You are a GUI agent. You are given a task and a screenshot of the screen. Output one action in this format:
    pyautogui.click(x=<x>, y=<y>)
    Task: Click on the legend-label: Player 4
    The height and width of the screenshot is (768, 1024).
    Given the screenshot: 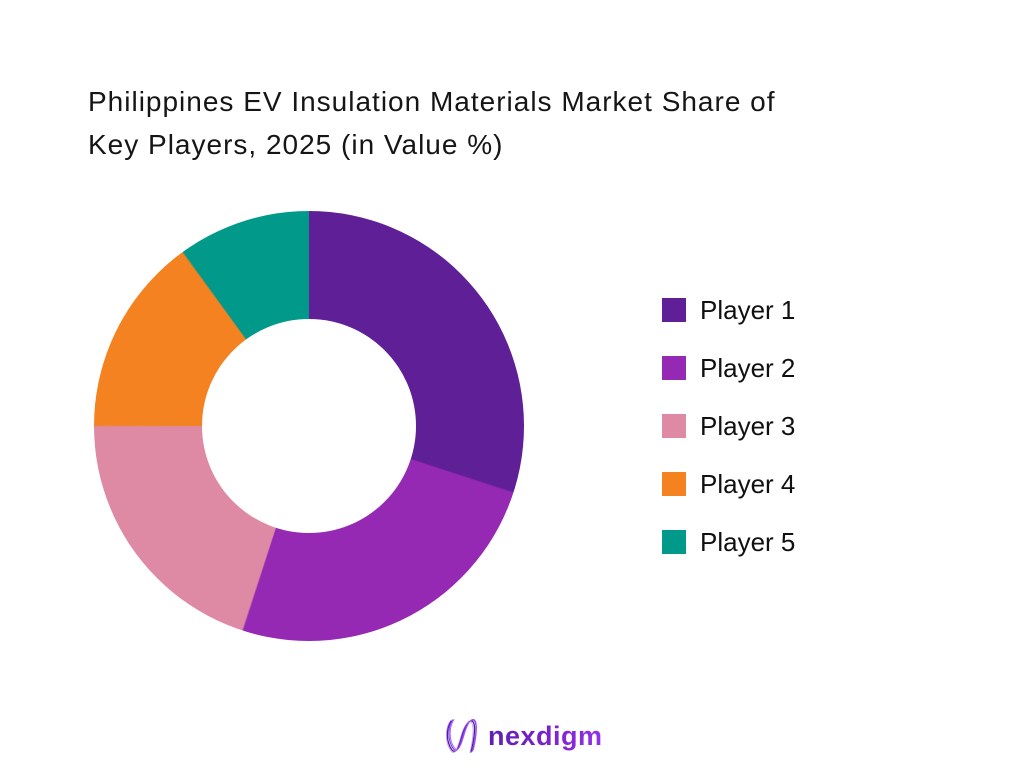 What is the action you would take?
    pyautogui.click(x=748, y=483)
    